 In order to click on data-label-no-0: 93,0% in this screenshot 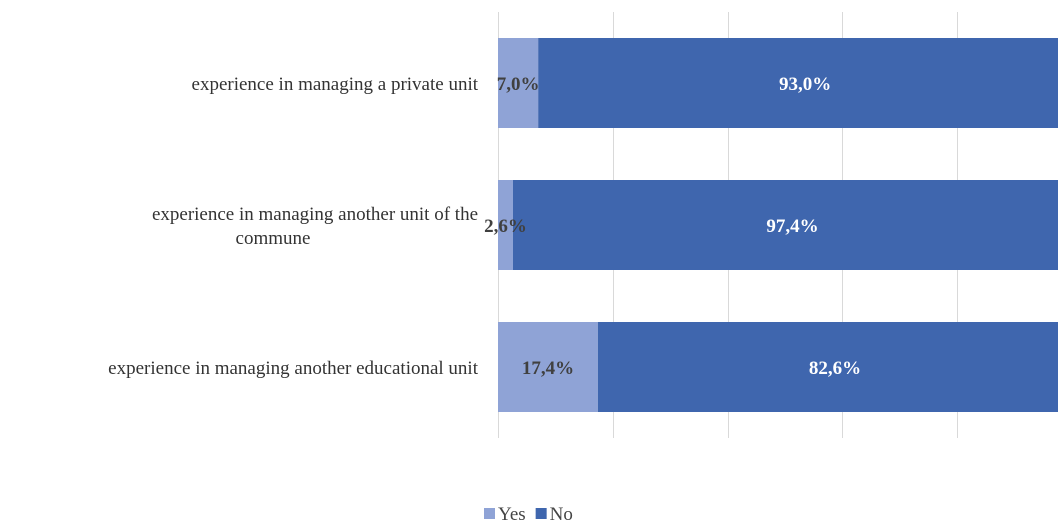, I will do `click(805, 84)`.